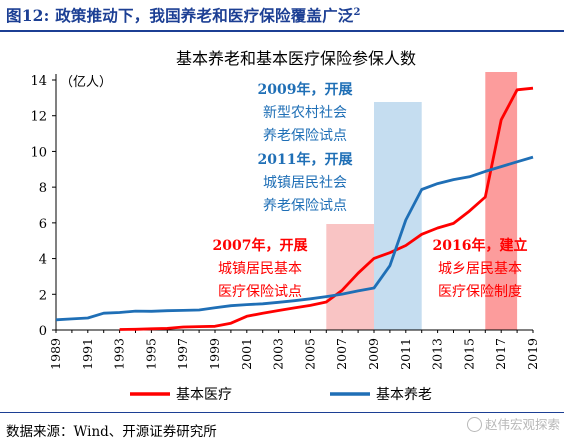  Describe the element at coordinates (405, 354) in the screenshot. I see `x-tick-label: 2011` at that location.